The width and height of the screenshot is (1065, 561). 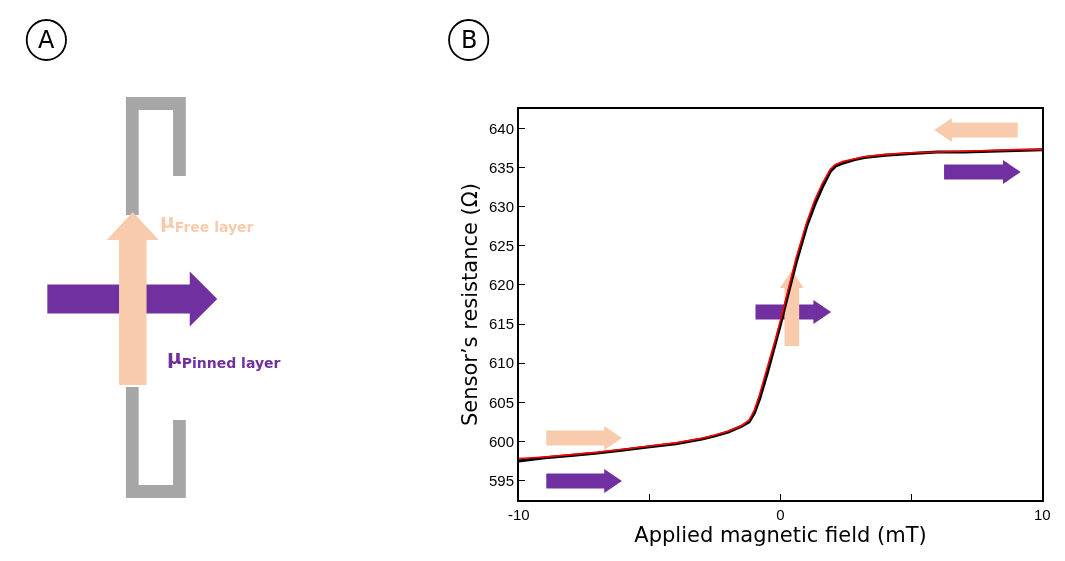 What do you see at coordinates (502, 285) in the screenshot?
I see `y-tick-label: 620` at bounding box center [502, 285].